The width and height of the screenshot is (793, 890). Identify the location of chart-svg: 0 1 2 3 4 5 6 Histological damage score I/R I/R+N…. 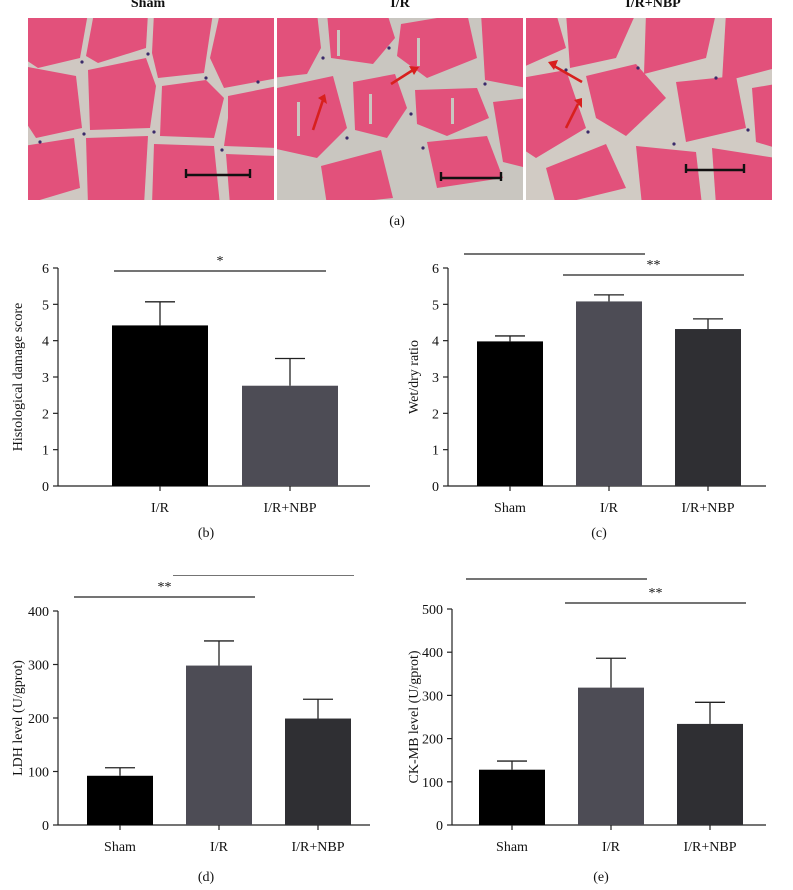
(190, 397).